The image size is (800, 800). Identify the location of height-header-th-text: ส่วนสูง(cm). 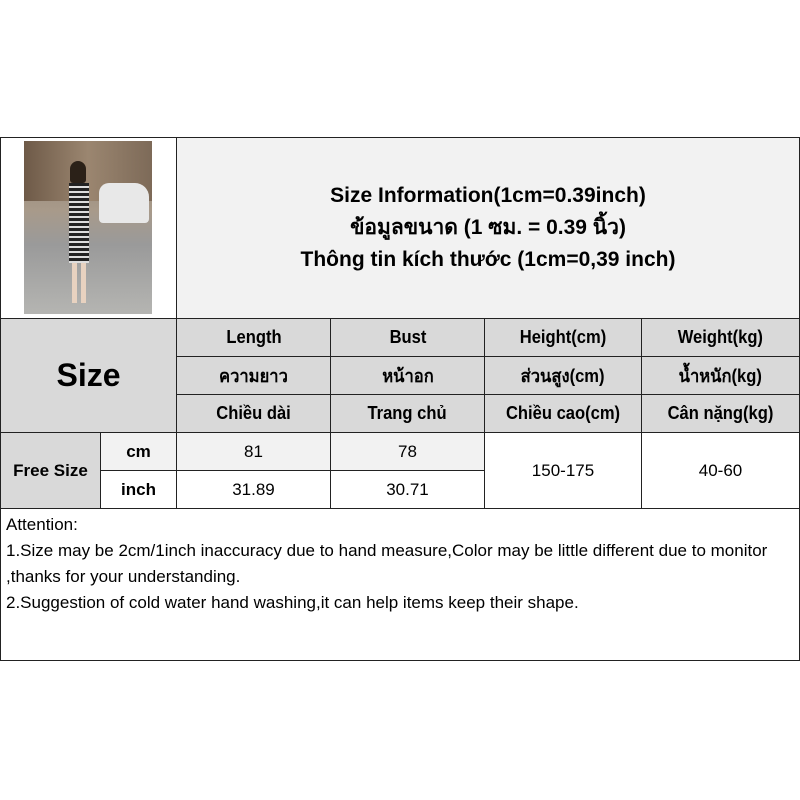
(563, 376).